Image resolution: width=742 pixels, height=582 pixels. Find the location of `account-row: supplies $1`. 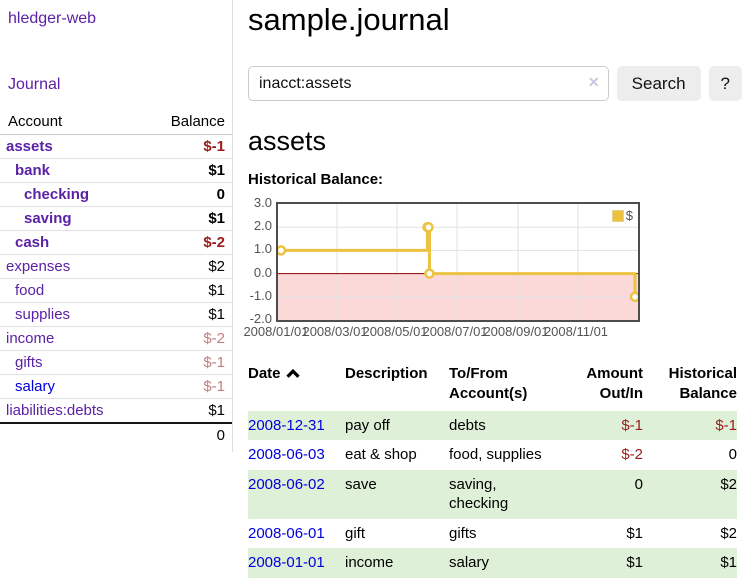

account-row: supplies $1 is located at coordinates (116, 314).